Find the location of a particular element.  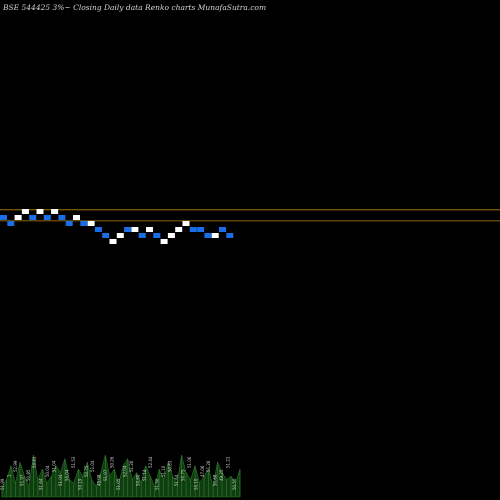

volume-label-27: 50.83 is located at coordinates (170, 466).